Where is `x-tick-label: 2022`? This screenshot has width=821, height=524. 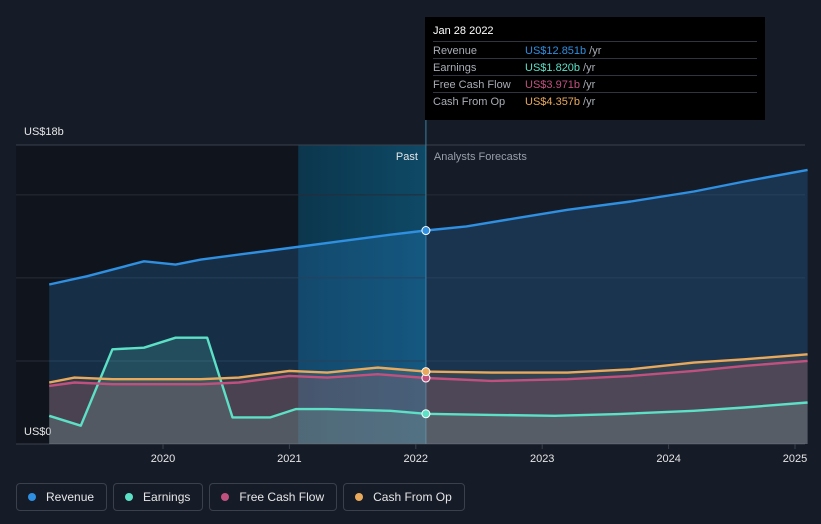
x-tick-label: 2022 is located at coordinates (416, 459).